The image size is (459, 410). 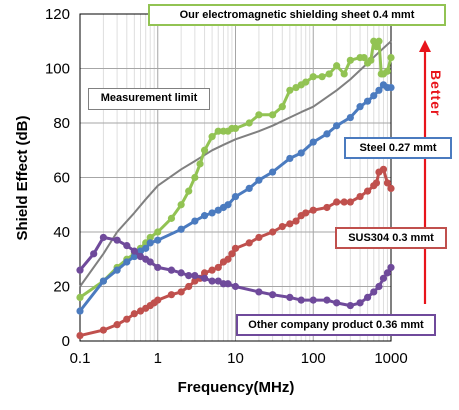 I want to click on callout-measurement-limit: Measurement limit, so click(x=149, y=99).